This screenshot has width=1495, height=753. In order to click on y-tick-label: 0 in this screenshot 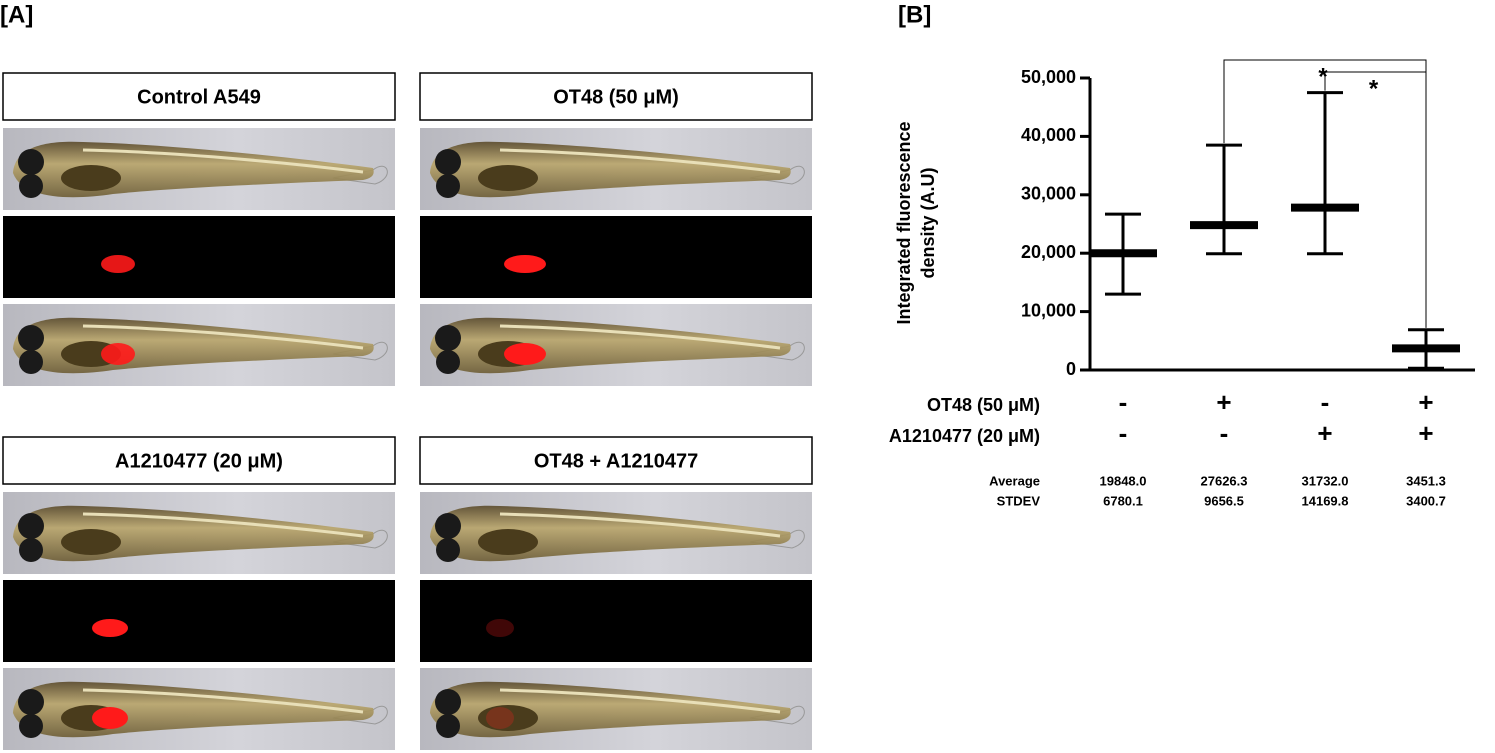, I will do `click(1071, 369)`.